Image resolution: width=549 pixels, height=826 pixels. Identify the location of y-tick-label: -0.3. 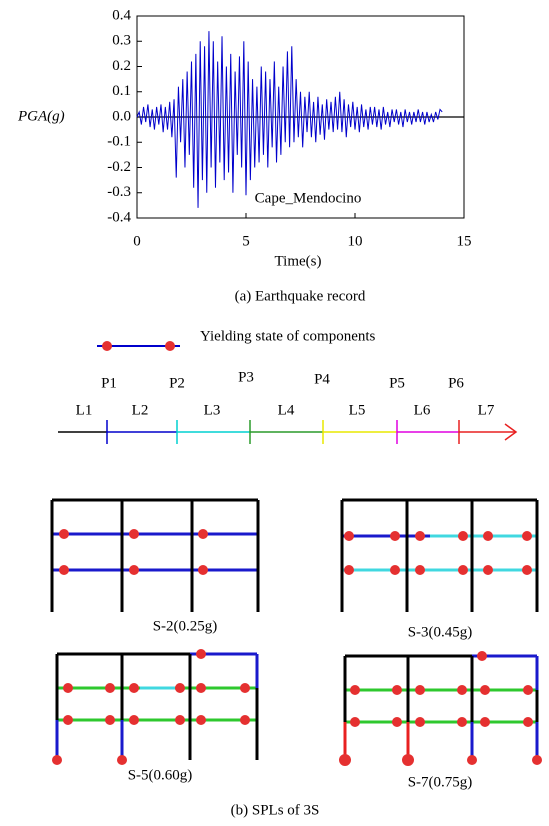
(119, 192).